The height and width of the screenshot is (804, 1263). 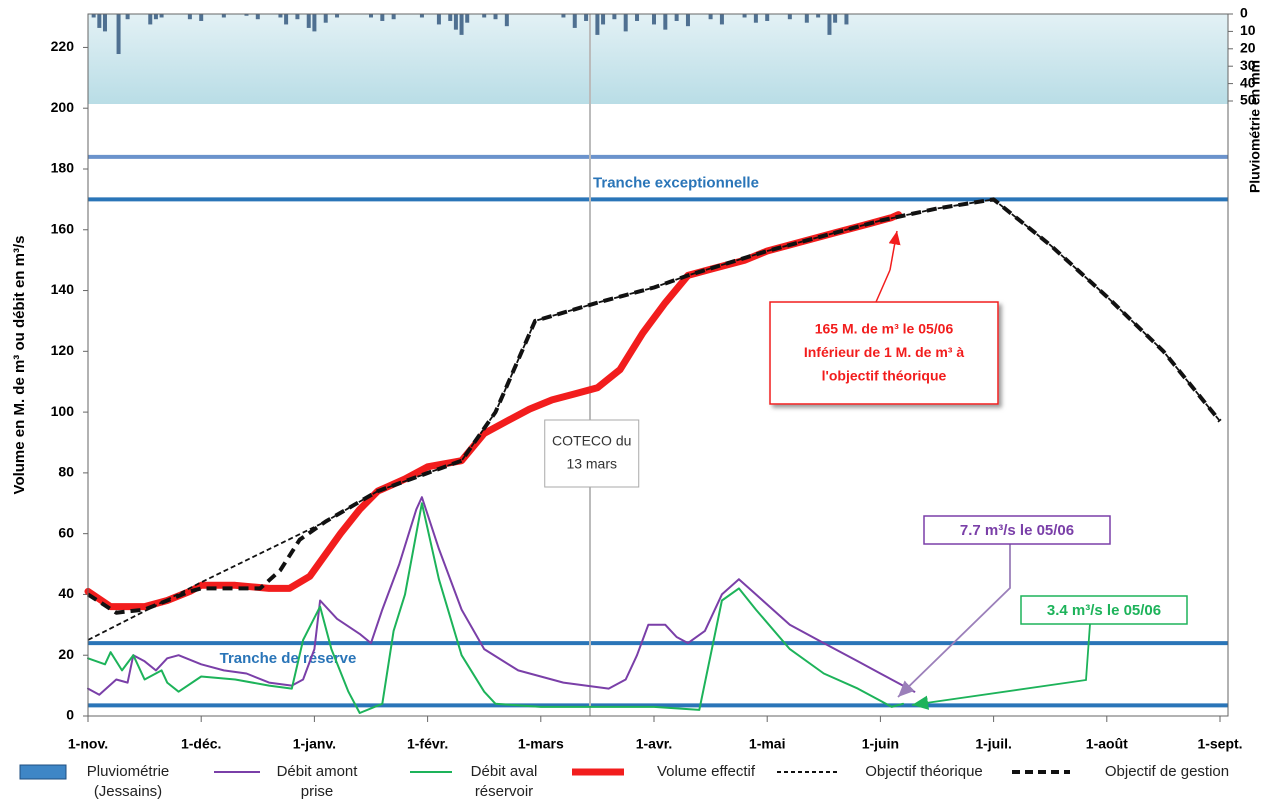 I want to click on y2-tick-label: 30, so click(x=1248, y=65).